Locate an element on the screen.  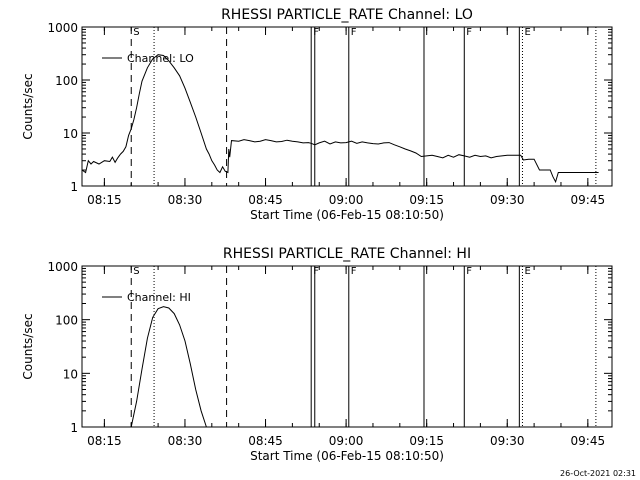
footer-timestamp: 26-Oct-2021 02:31 is located at coordinates (598, 473).